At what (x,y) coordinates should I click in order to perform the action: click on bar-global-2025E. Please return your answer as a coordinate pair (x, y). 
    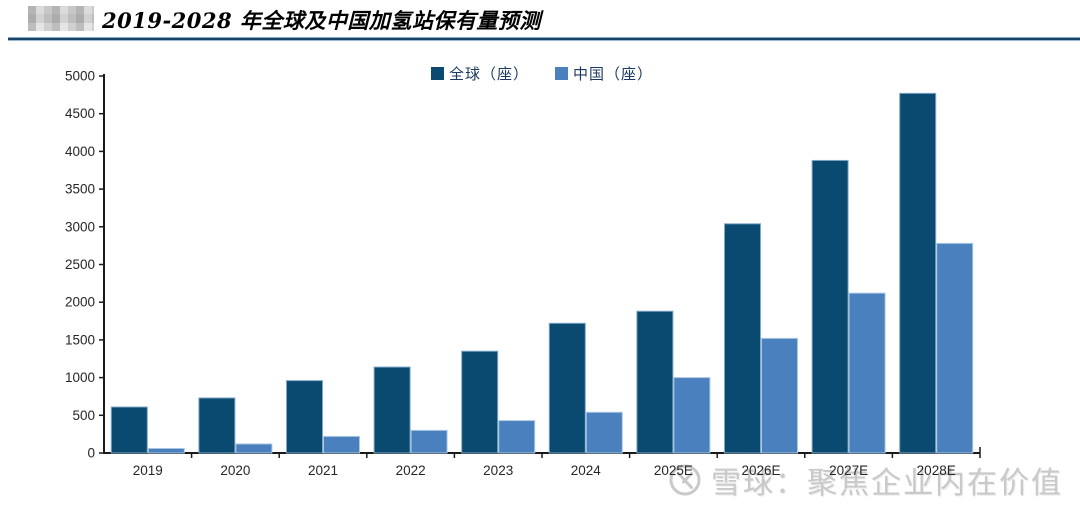
    Looking at the image, I should click on (655, 382).